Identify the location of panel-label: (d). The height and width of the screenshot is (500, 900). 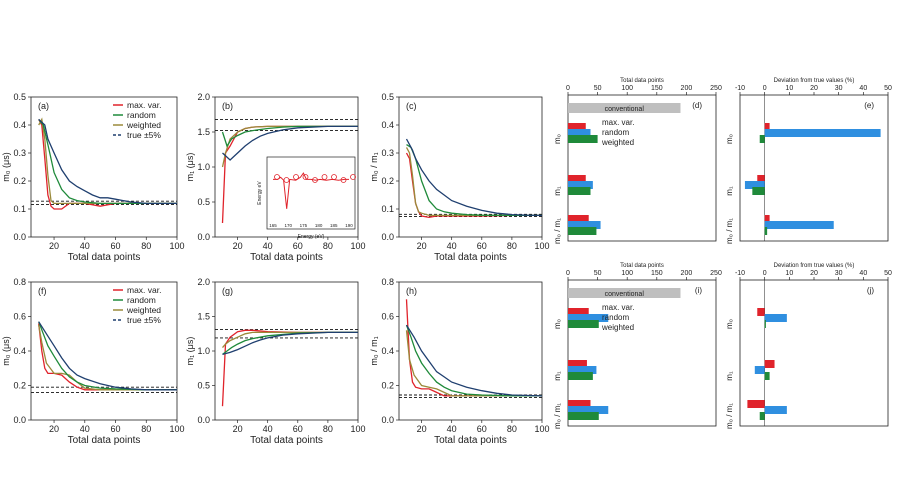
(697, 105).